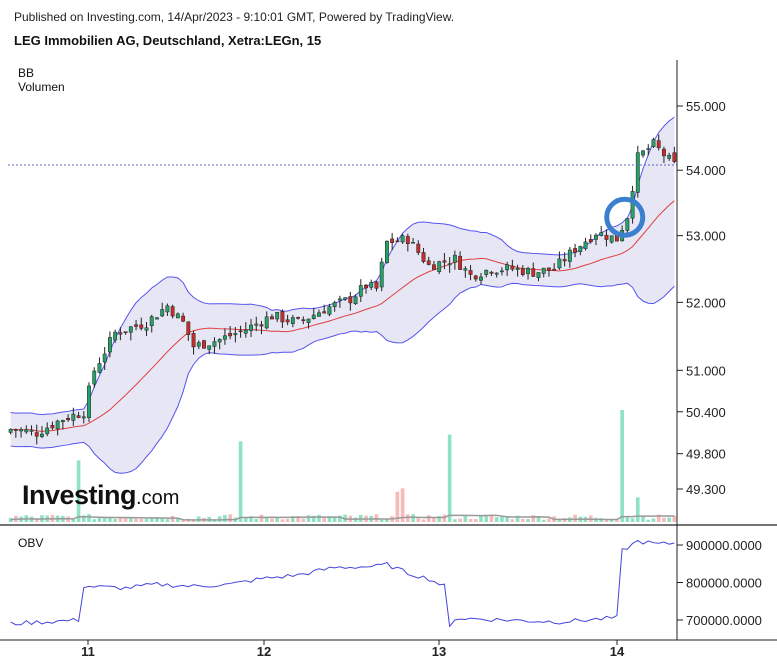 The width and height of the screenshot is (777, 664). I want to click on bb-indicator-label: BB, so click(26, 73).